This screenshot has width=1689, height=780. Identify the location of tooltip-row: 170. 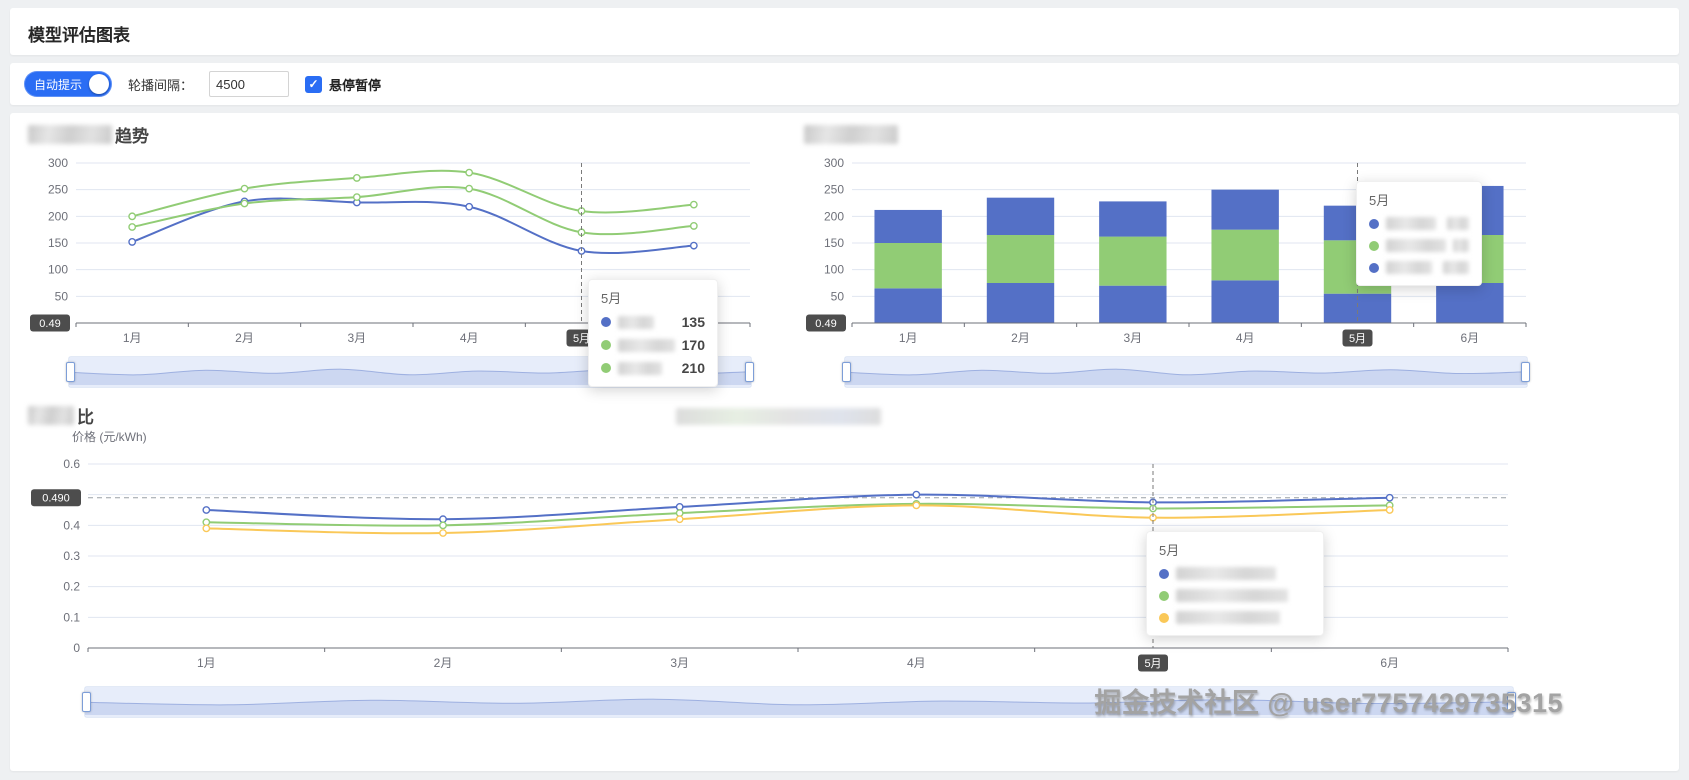
(653, 345).